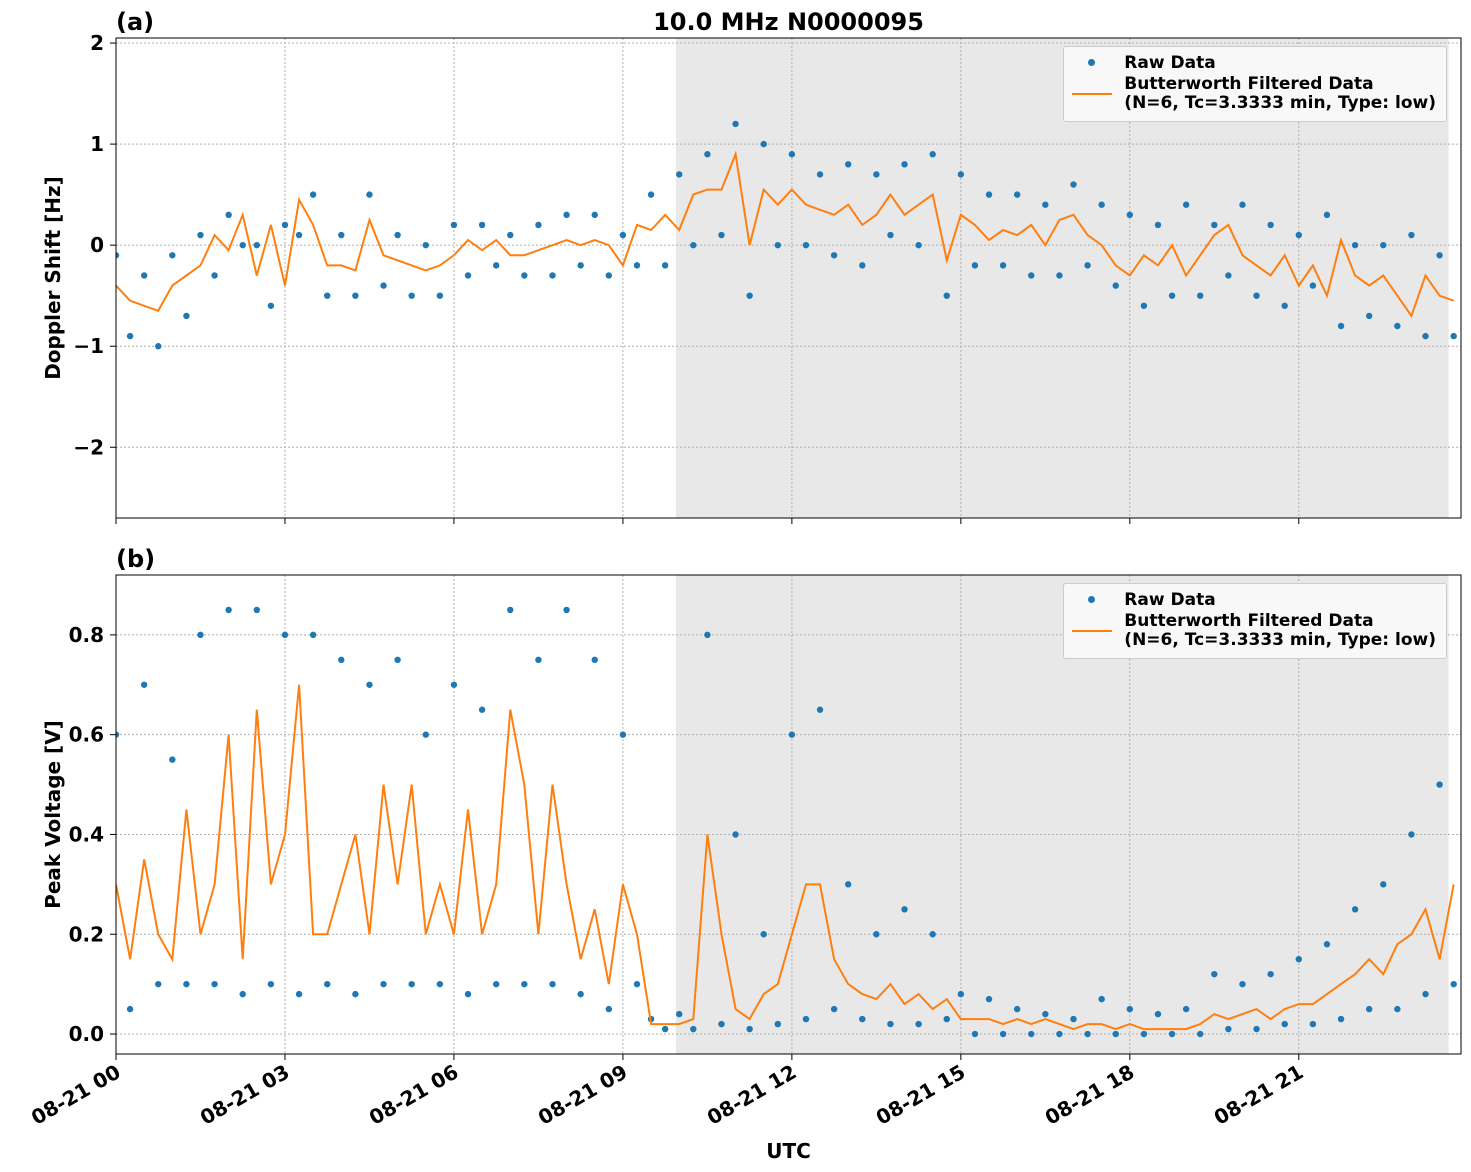 This screenshot has height=1172, width=1471. Describe the element at coordinates (86, 934) in the screenshot. I see `y-tick-label: 0.2` at that location.